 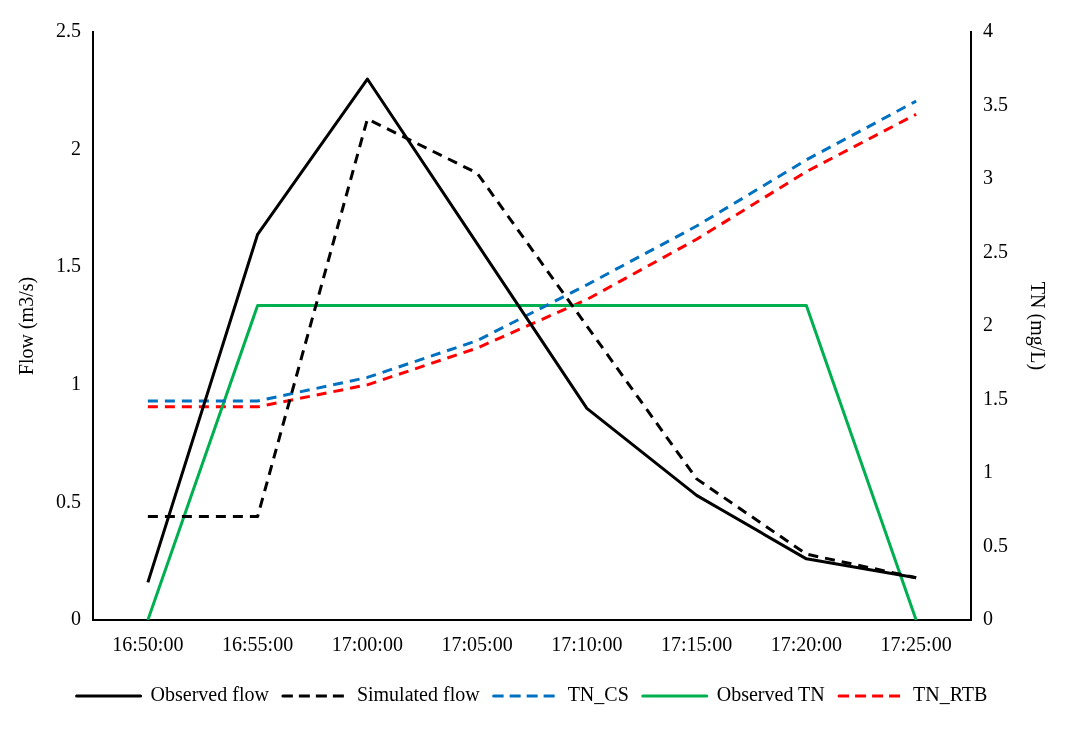 I want to click on y2-tick-label: 1.5, so click(x=995, y=397).